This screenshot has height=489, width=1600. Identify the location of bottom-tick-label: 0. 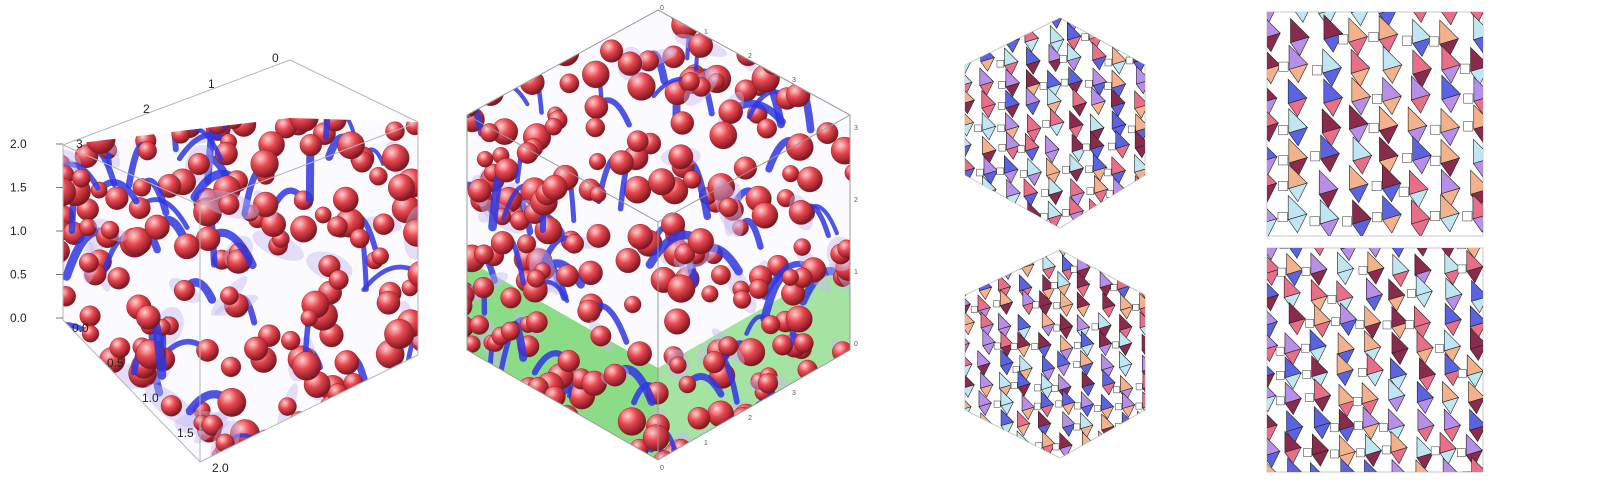
(662, 468).